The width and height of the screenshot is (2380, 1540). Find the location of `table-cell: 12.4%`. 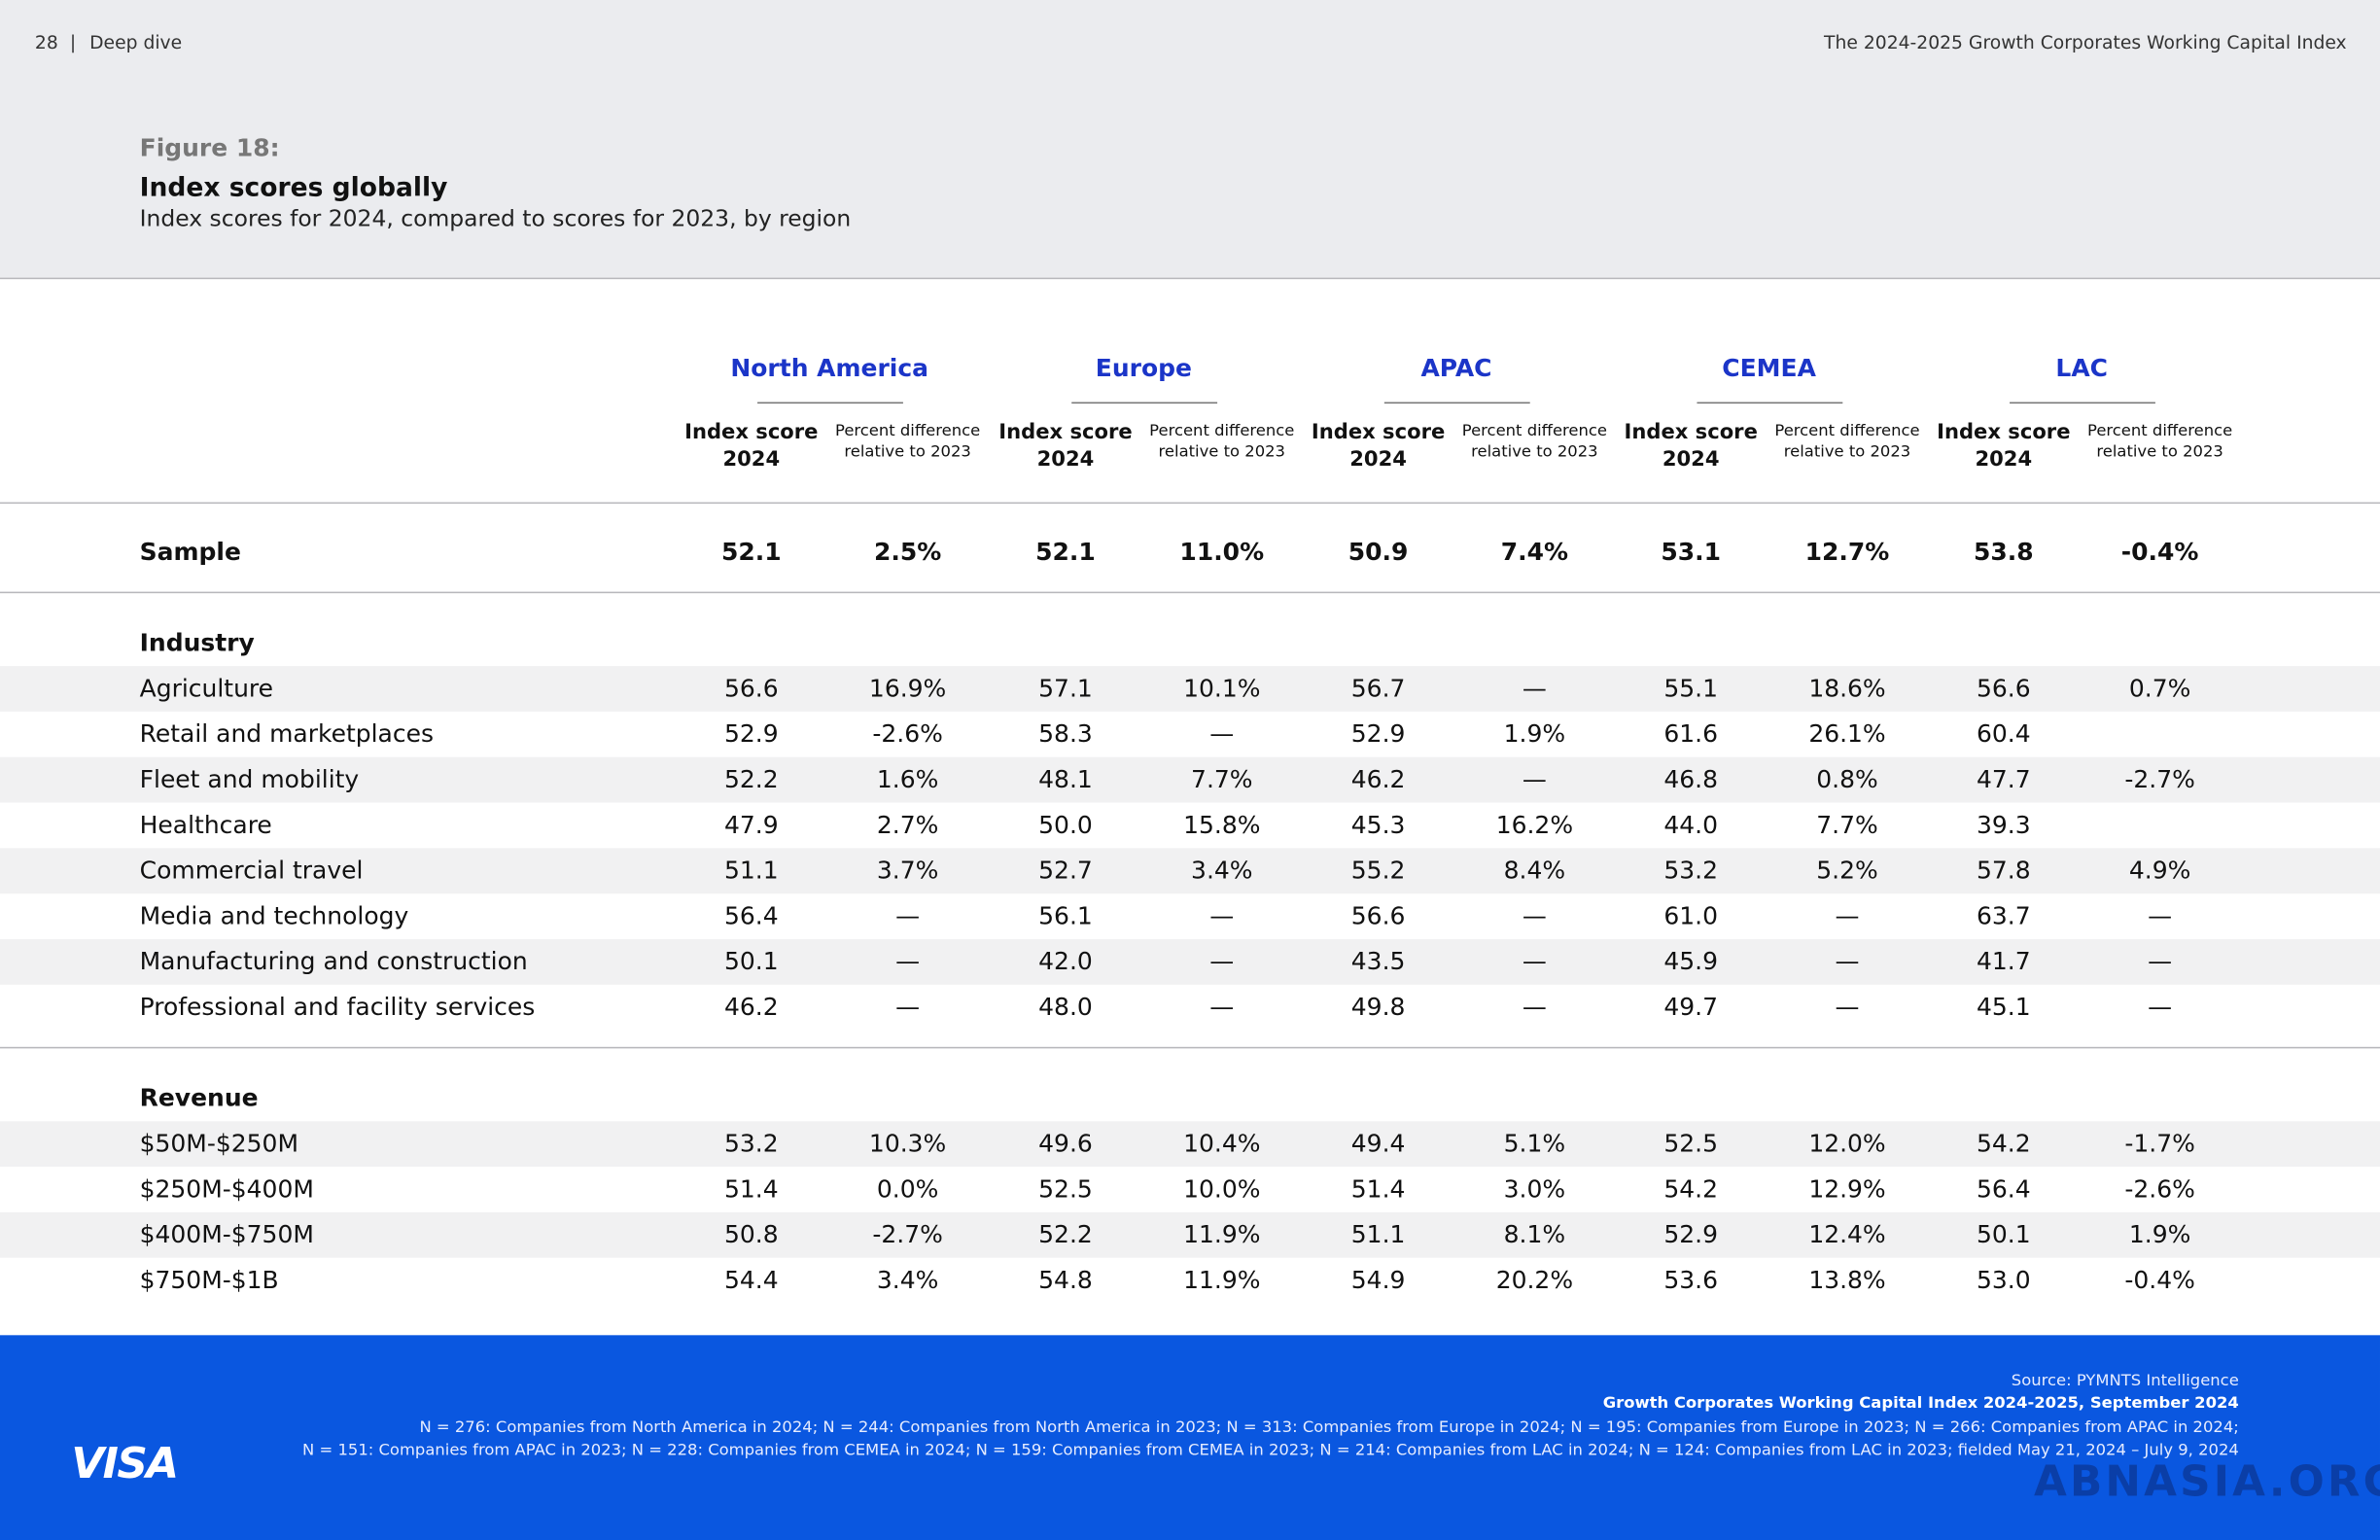

table-cell: 12.4% is located at coordinates (1847, 1234).